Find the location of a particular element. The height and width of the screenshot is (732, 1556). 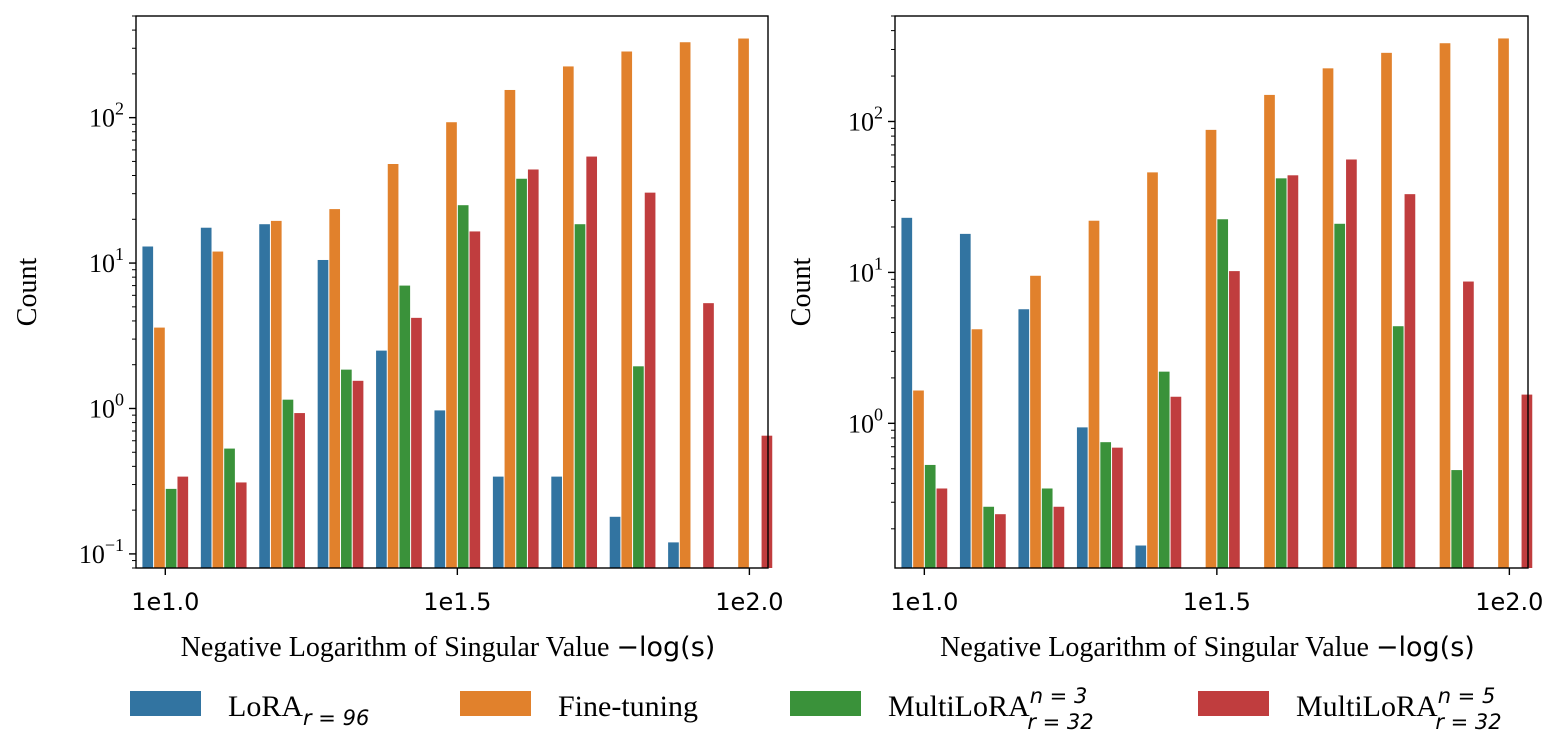

right-bar-MultiLoRA_r=32^n=5-4 is located at coordinates (1176, 482).